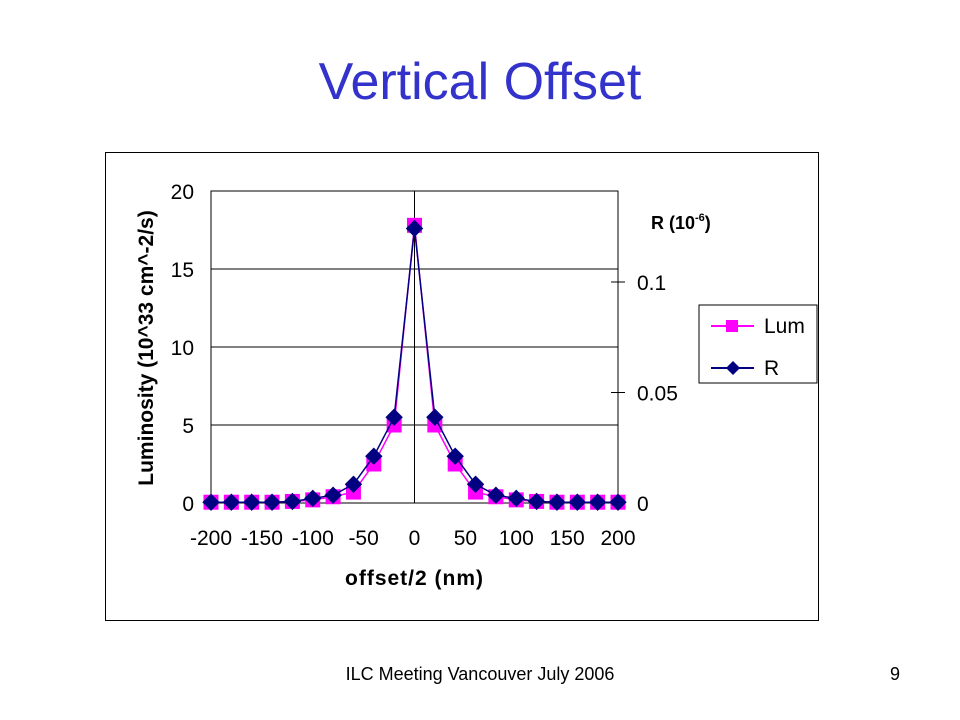 This screenshot has height=720, width=960. I want to click on y2-tick-label: 0, so click(643, 504).